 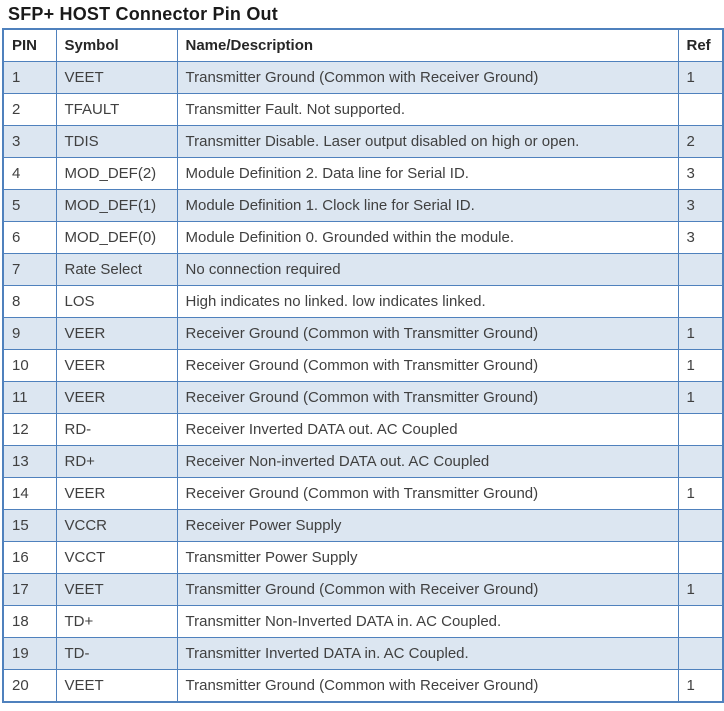 What do you see at coordinates (29, 461) in the screenshot?
I see `cell-pin: 13` at bounding box center [29, 461].